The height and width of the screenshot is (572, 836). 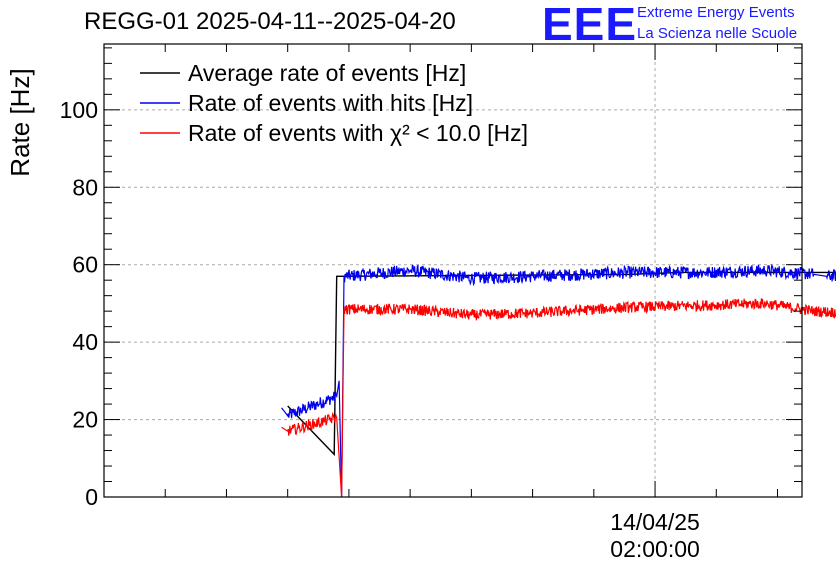 I want to click on x-tick-label-date: 14/04/25, so click(x=655, y=522).